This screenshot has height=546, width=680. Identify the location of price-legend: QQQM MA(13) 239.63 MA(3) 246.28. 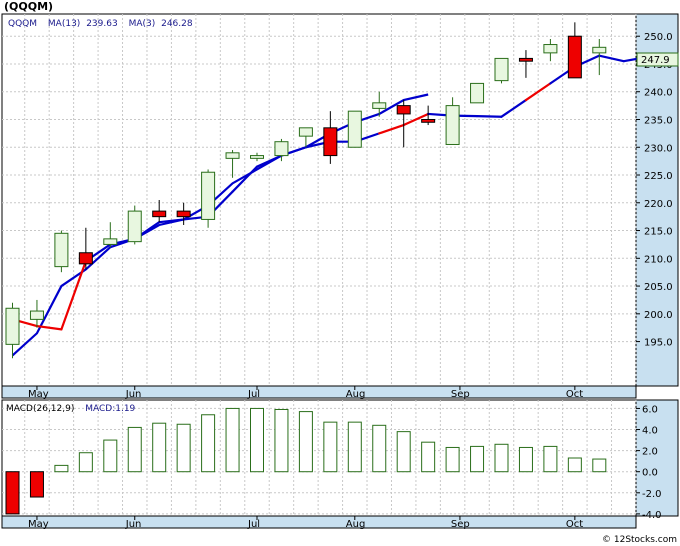
(100, 24).